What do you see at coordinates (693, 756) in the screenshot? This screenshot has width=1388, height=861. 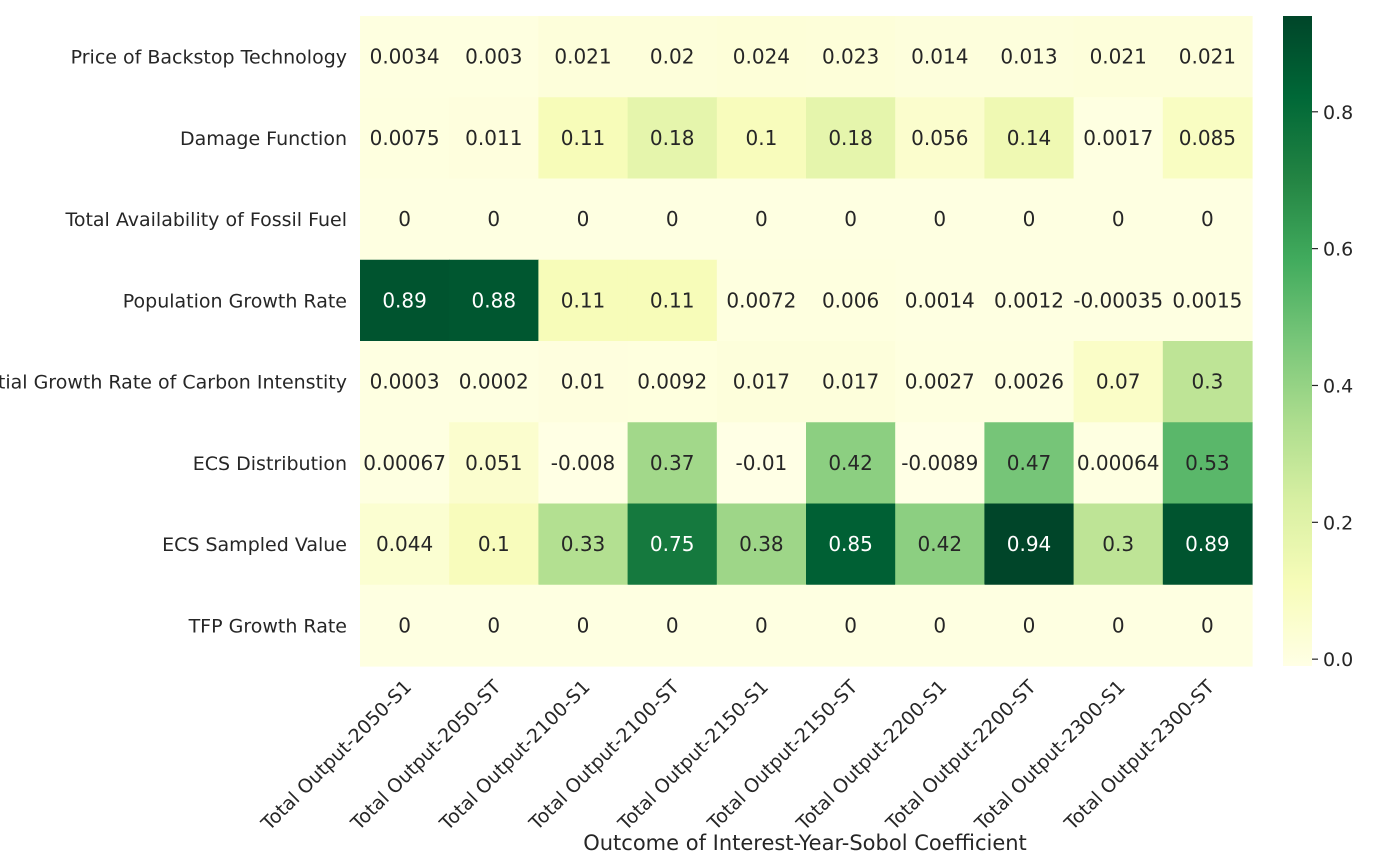 I see `x-tick-label: Total Output-2150-S1` at bounding box center [693, 756].